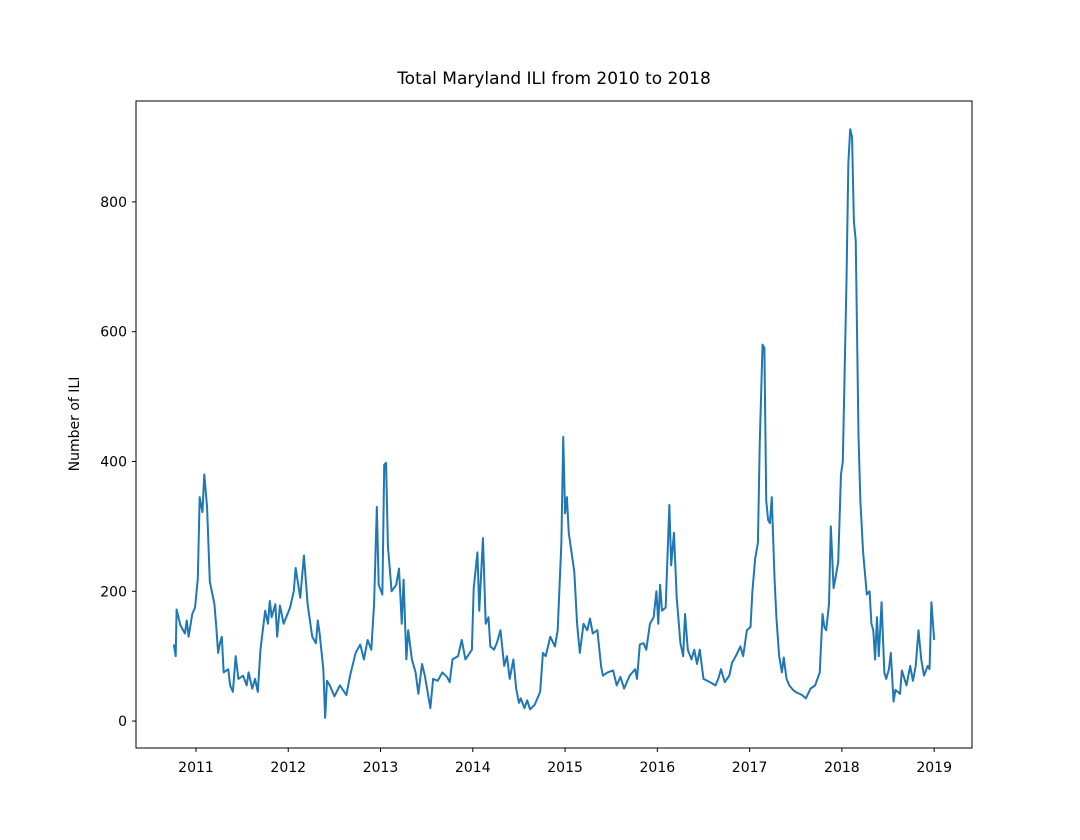 The height and width of the screenshot is (840, 1080). What do you see at coordinates (288, 768) in the screenshot?
I see `x-tick-label: 2012` at bounding box center [288, 768].